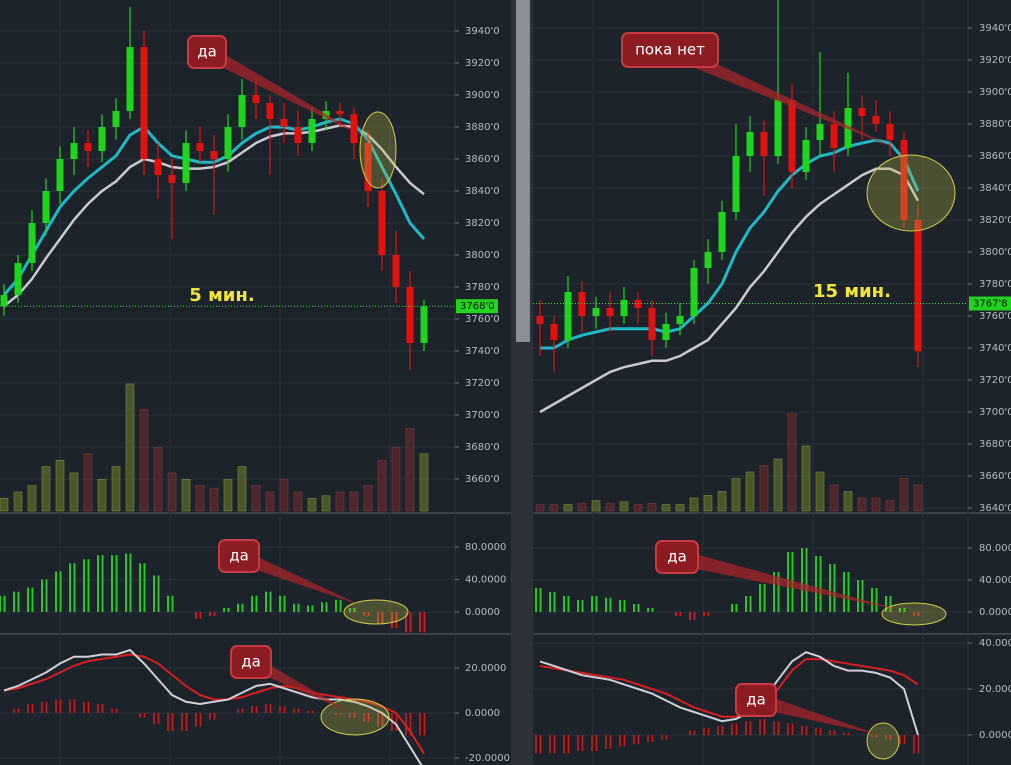 This screenshot has height=765, width=1011. Describe the element at coordinates (482, 383) in the screenshot. I see `price-tick-label: 3720'0` at that location.